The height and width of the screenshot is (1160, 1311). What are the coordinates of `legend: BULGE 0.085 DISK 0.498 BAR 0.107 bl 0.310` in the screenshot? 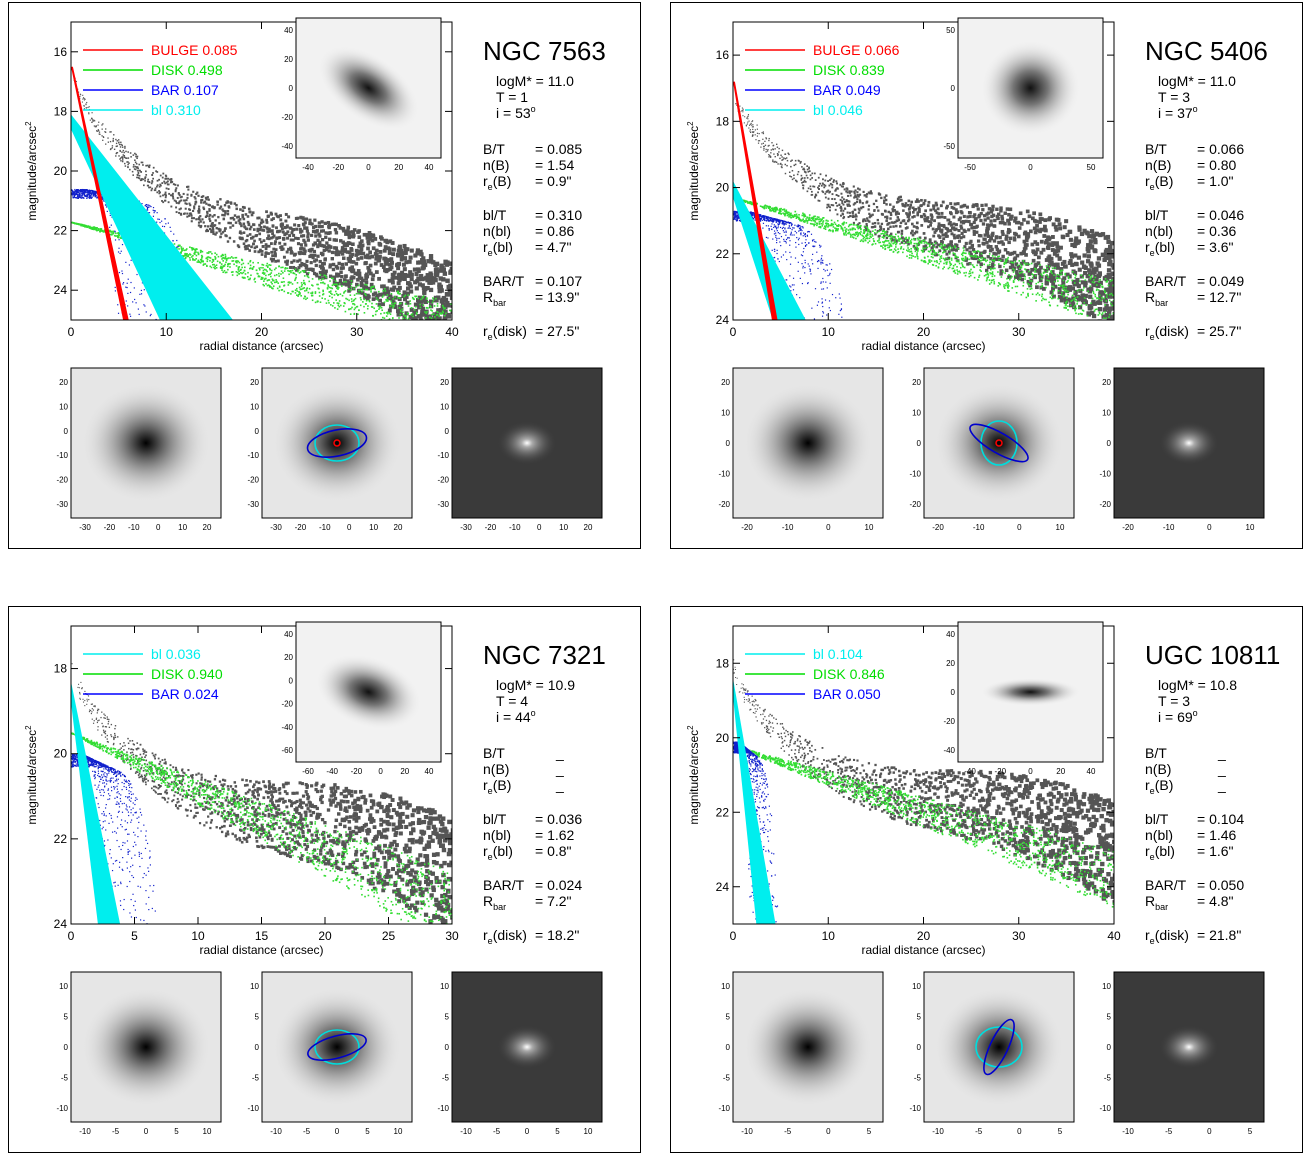 It's located at (160, 80).